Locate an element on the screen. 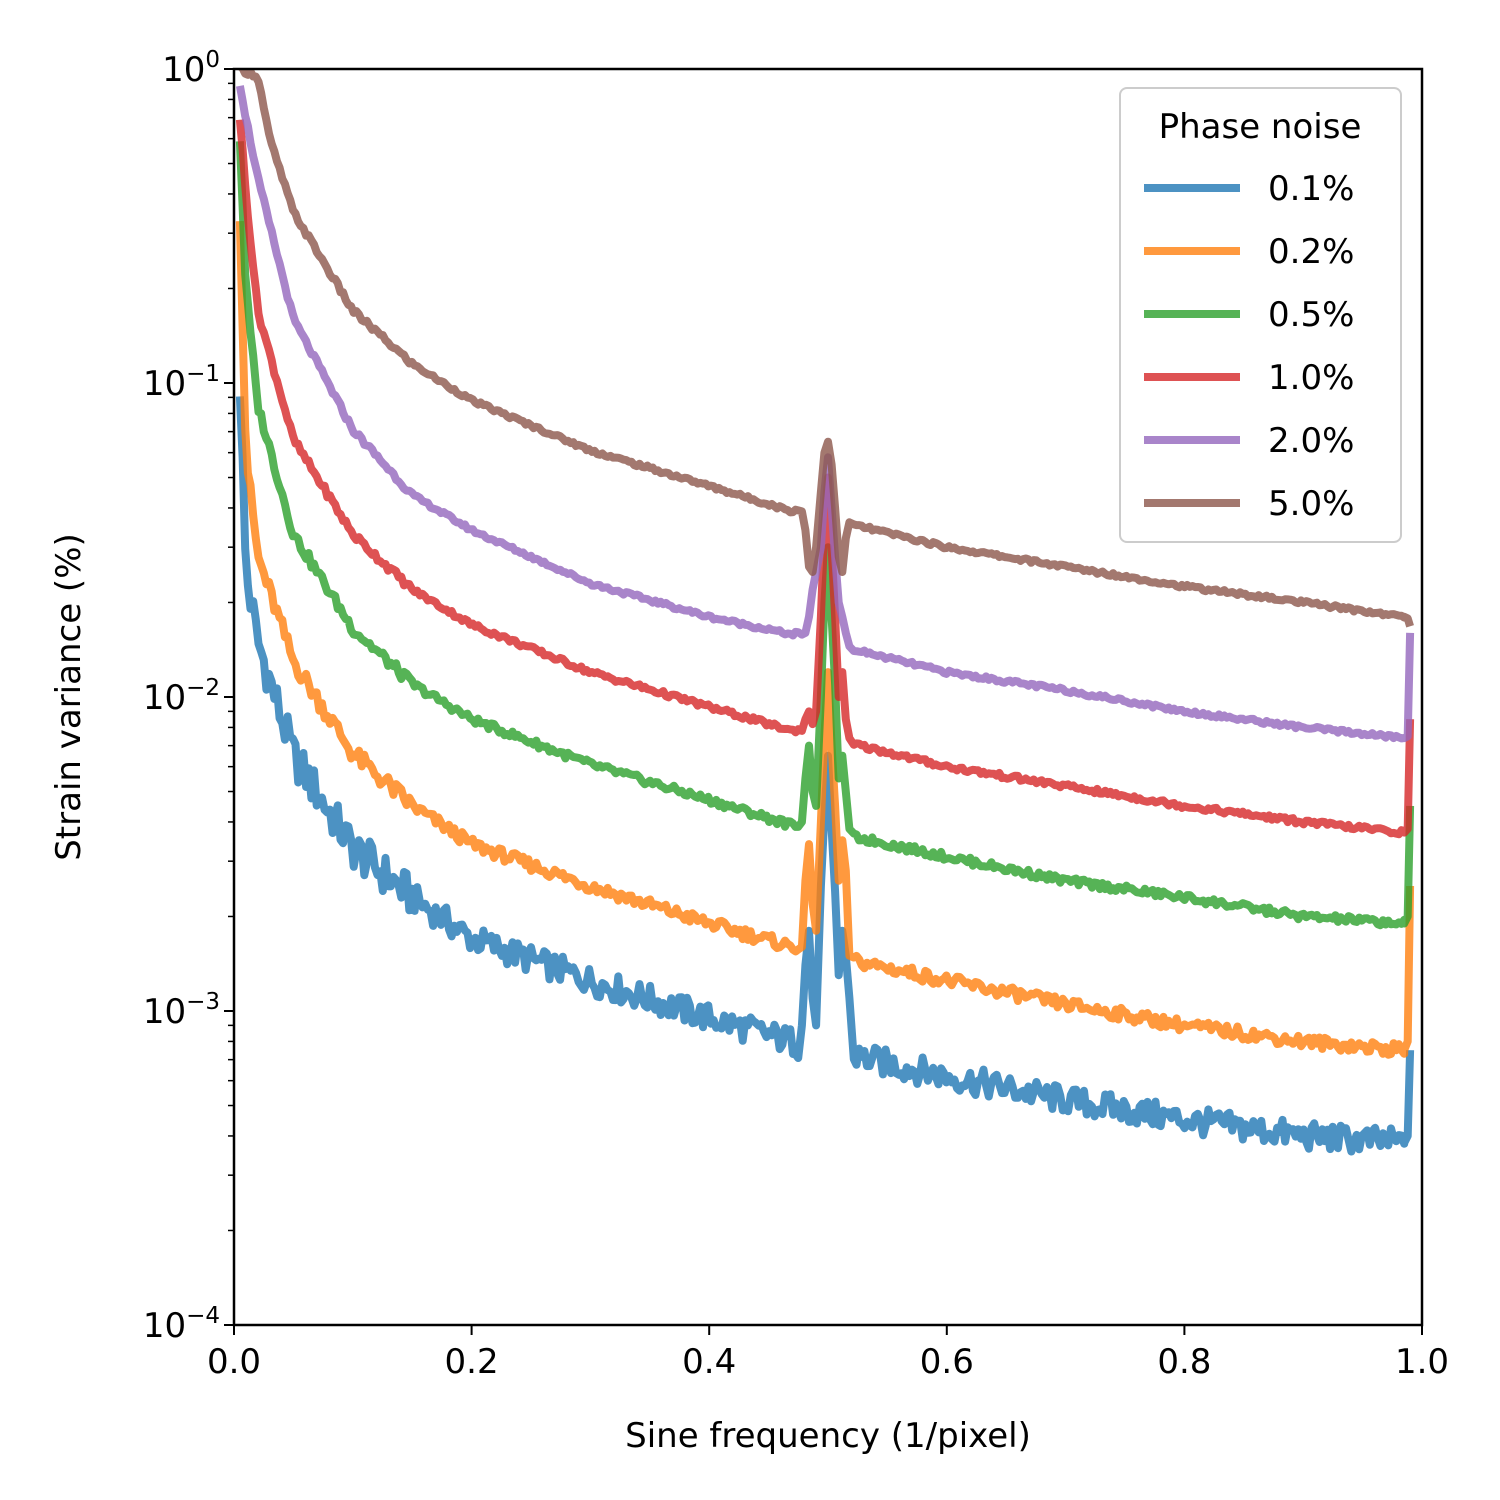  y-tick-exponent: −1 is located at coordinates (203, 374).